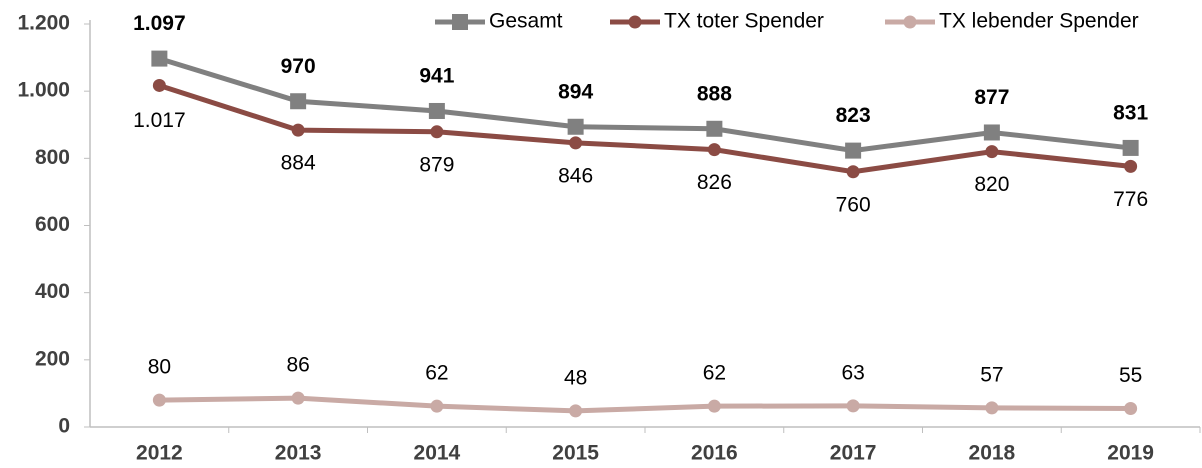  What do you see at coordinates (64, 426) in the screenshot?
I see `y-tick-label: 0` at bounding box center [64, 426].